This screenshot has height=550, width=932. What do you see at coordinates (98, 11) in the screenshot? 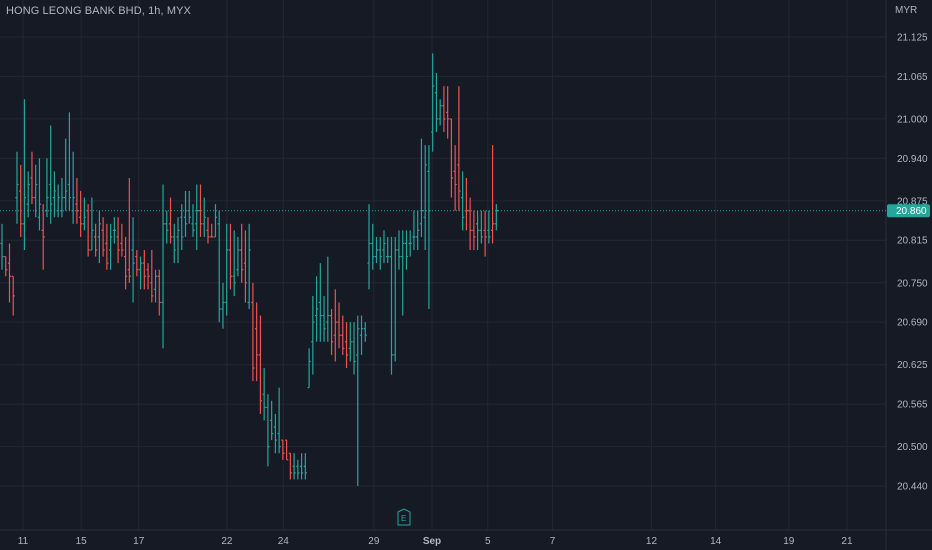
I see `symbol-title: HONG LEONG BANK BHD, 1h, MYX` at bounding box center [98, 11].